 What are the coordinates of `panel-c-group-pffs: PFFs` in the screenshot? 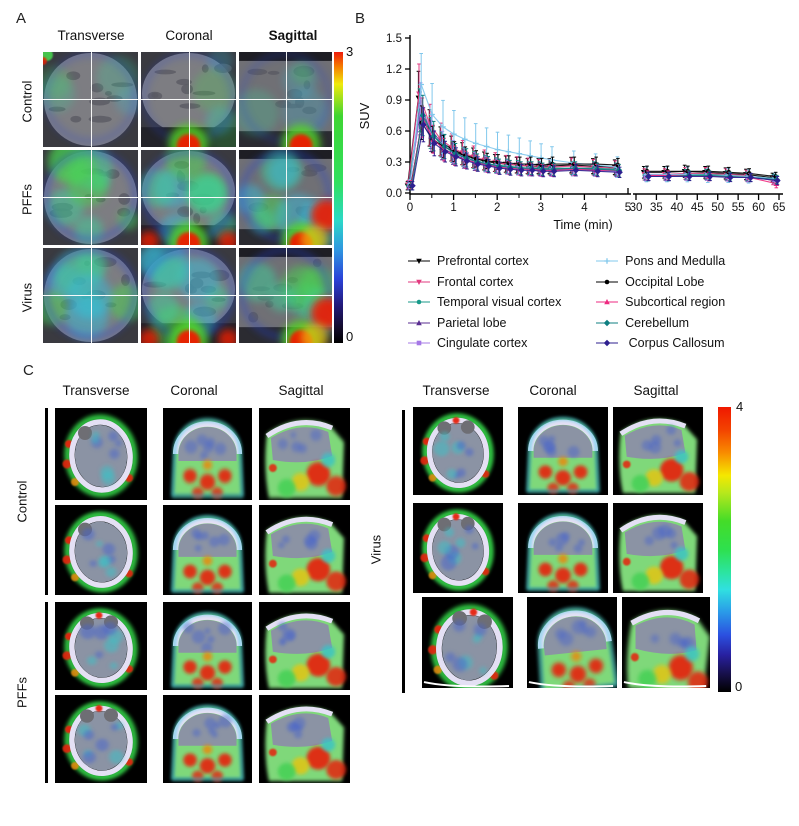 It's located at (22, 692).